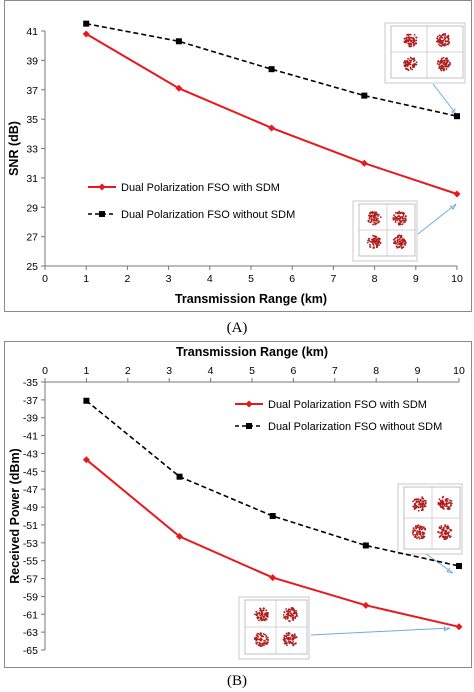 The image size is (474, 692). Describe the element at coordinates (385, 231) in the screenshot. I see `constellation-inset` at that location.